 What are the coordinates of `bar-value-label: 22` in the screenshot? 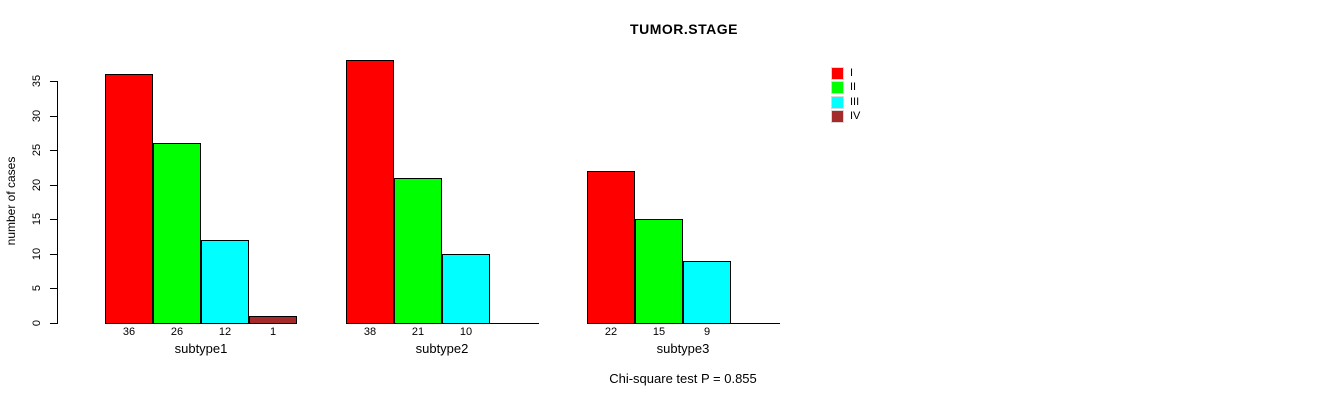 It's located at (611, 332).